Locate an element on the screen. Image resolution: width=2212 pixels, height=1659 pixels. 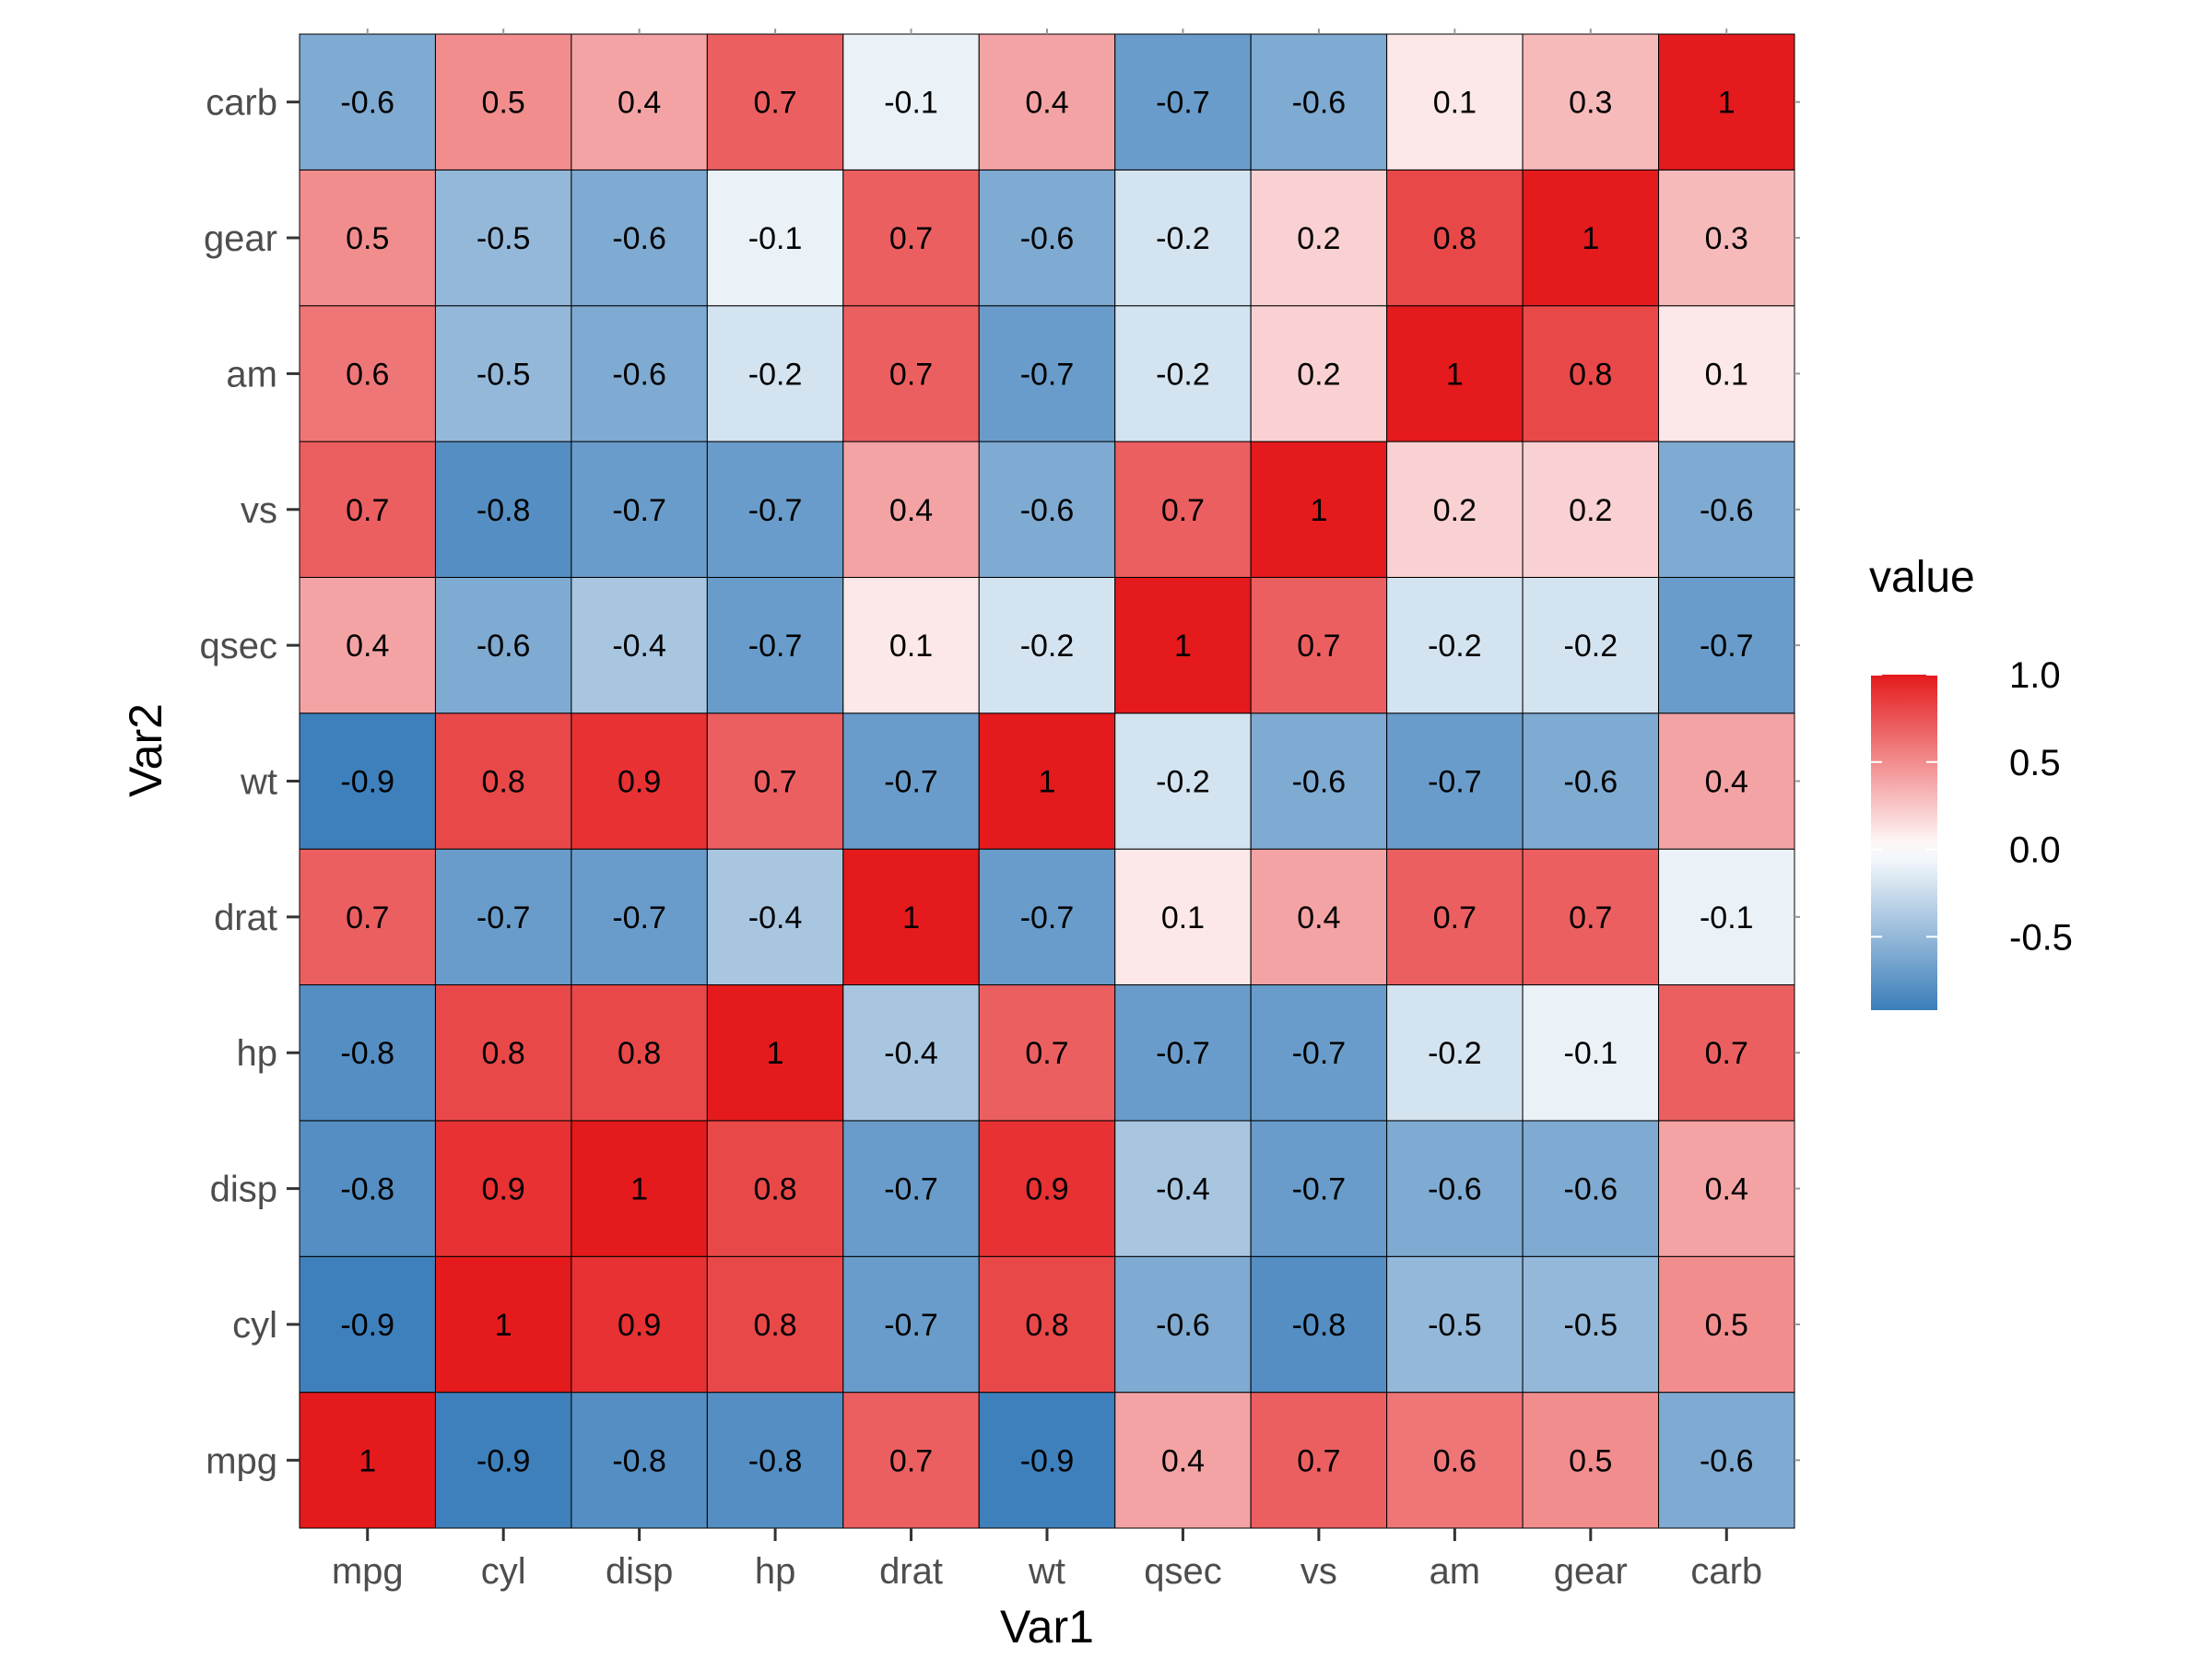
cell-value-label: 0.3 is located at coordinates (1590, 103).